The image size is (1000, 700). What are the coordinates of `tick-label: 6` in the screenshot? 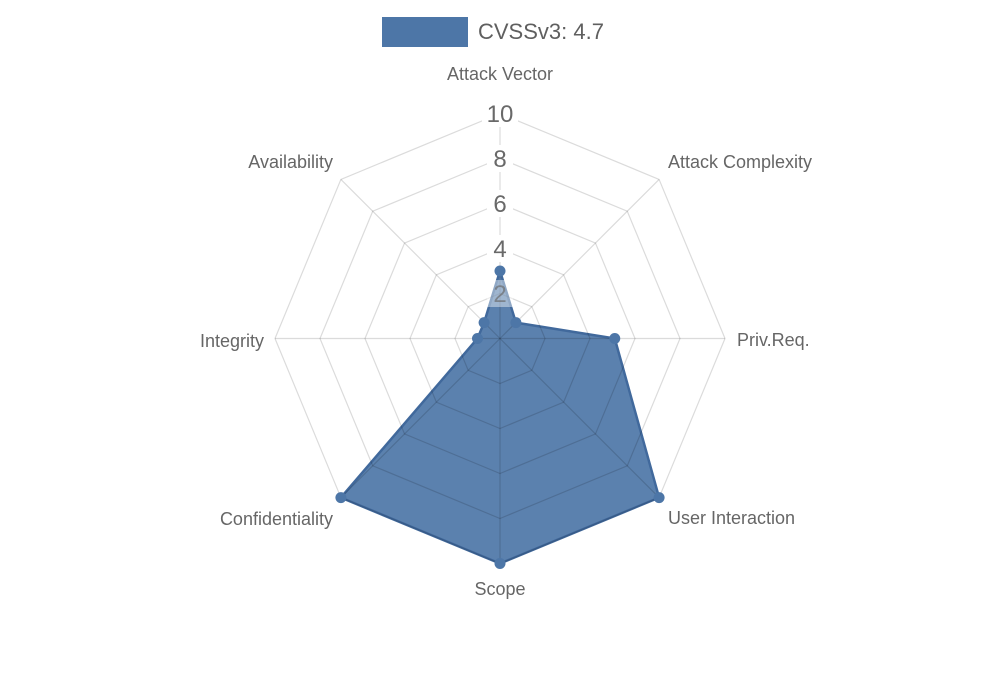 It's located at (499, 204).